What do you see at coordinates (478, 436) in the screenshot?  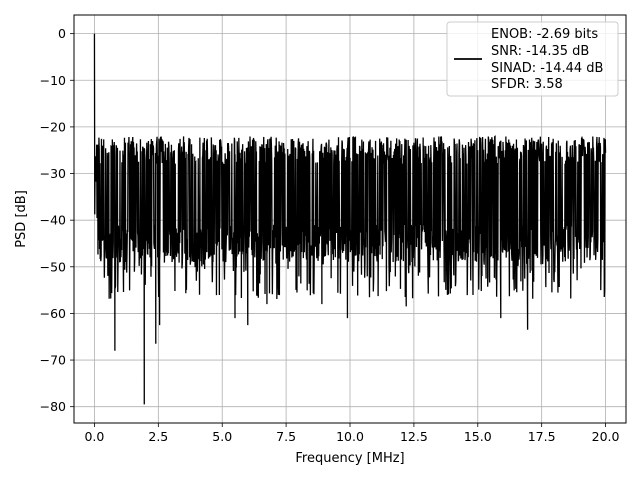 I see `x-tick-label: 15.0` at bounding box center [478, 436].